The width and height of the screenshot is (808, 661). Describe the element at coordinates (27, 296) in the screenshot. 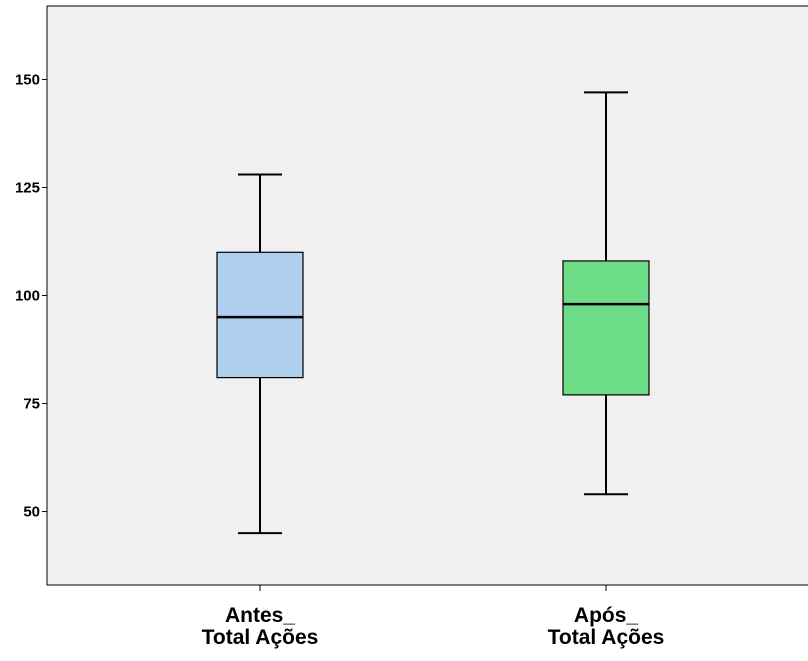

I see `y-tick-label: 100` at that location.